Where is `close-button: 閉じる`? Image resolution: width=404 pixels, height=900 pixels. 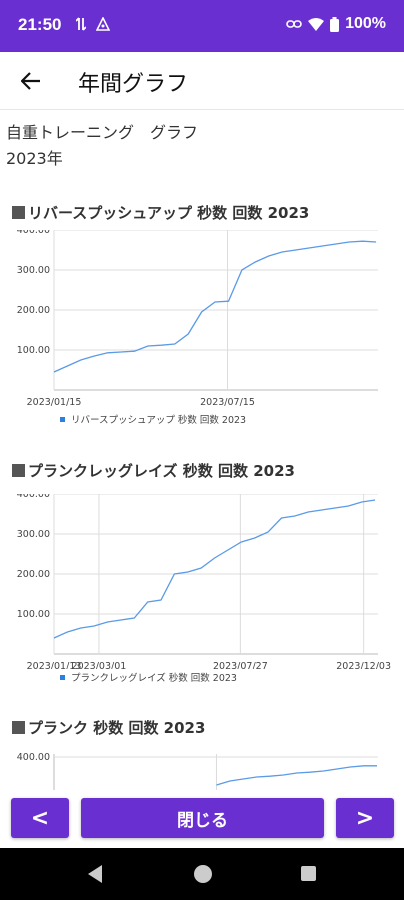 close-button: 閉じる is located at coordinates (202, 818).